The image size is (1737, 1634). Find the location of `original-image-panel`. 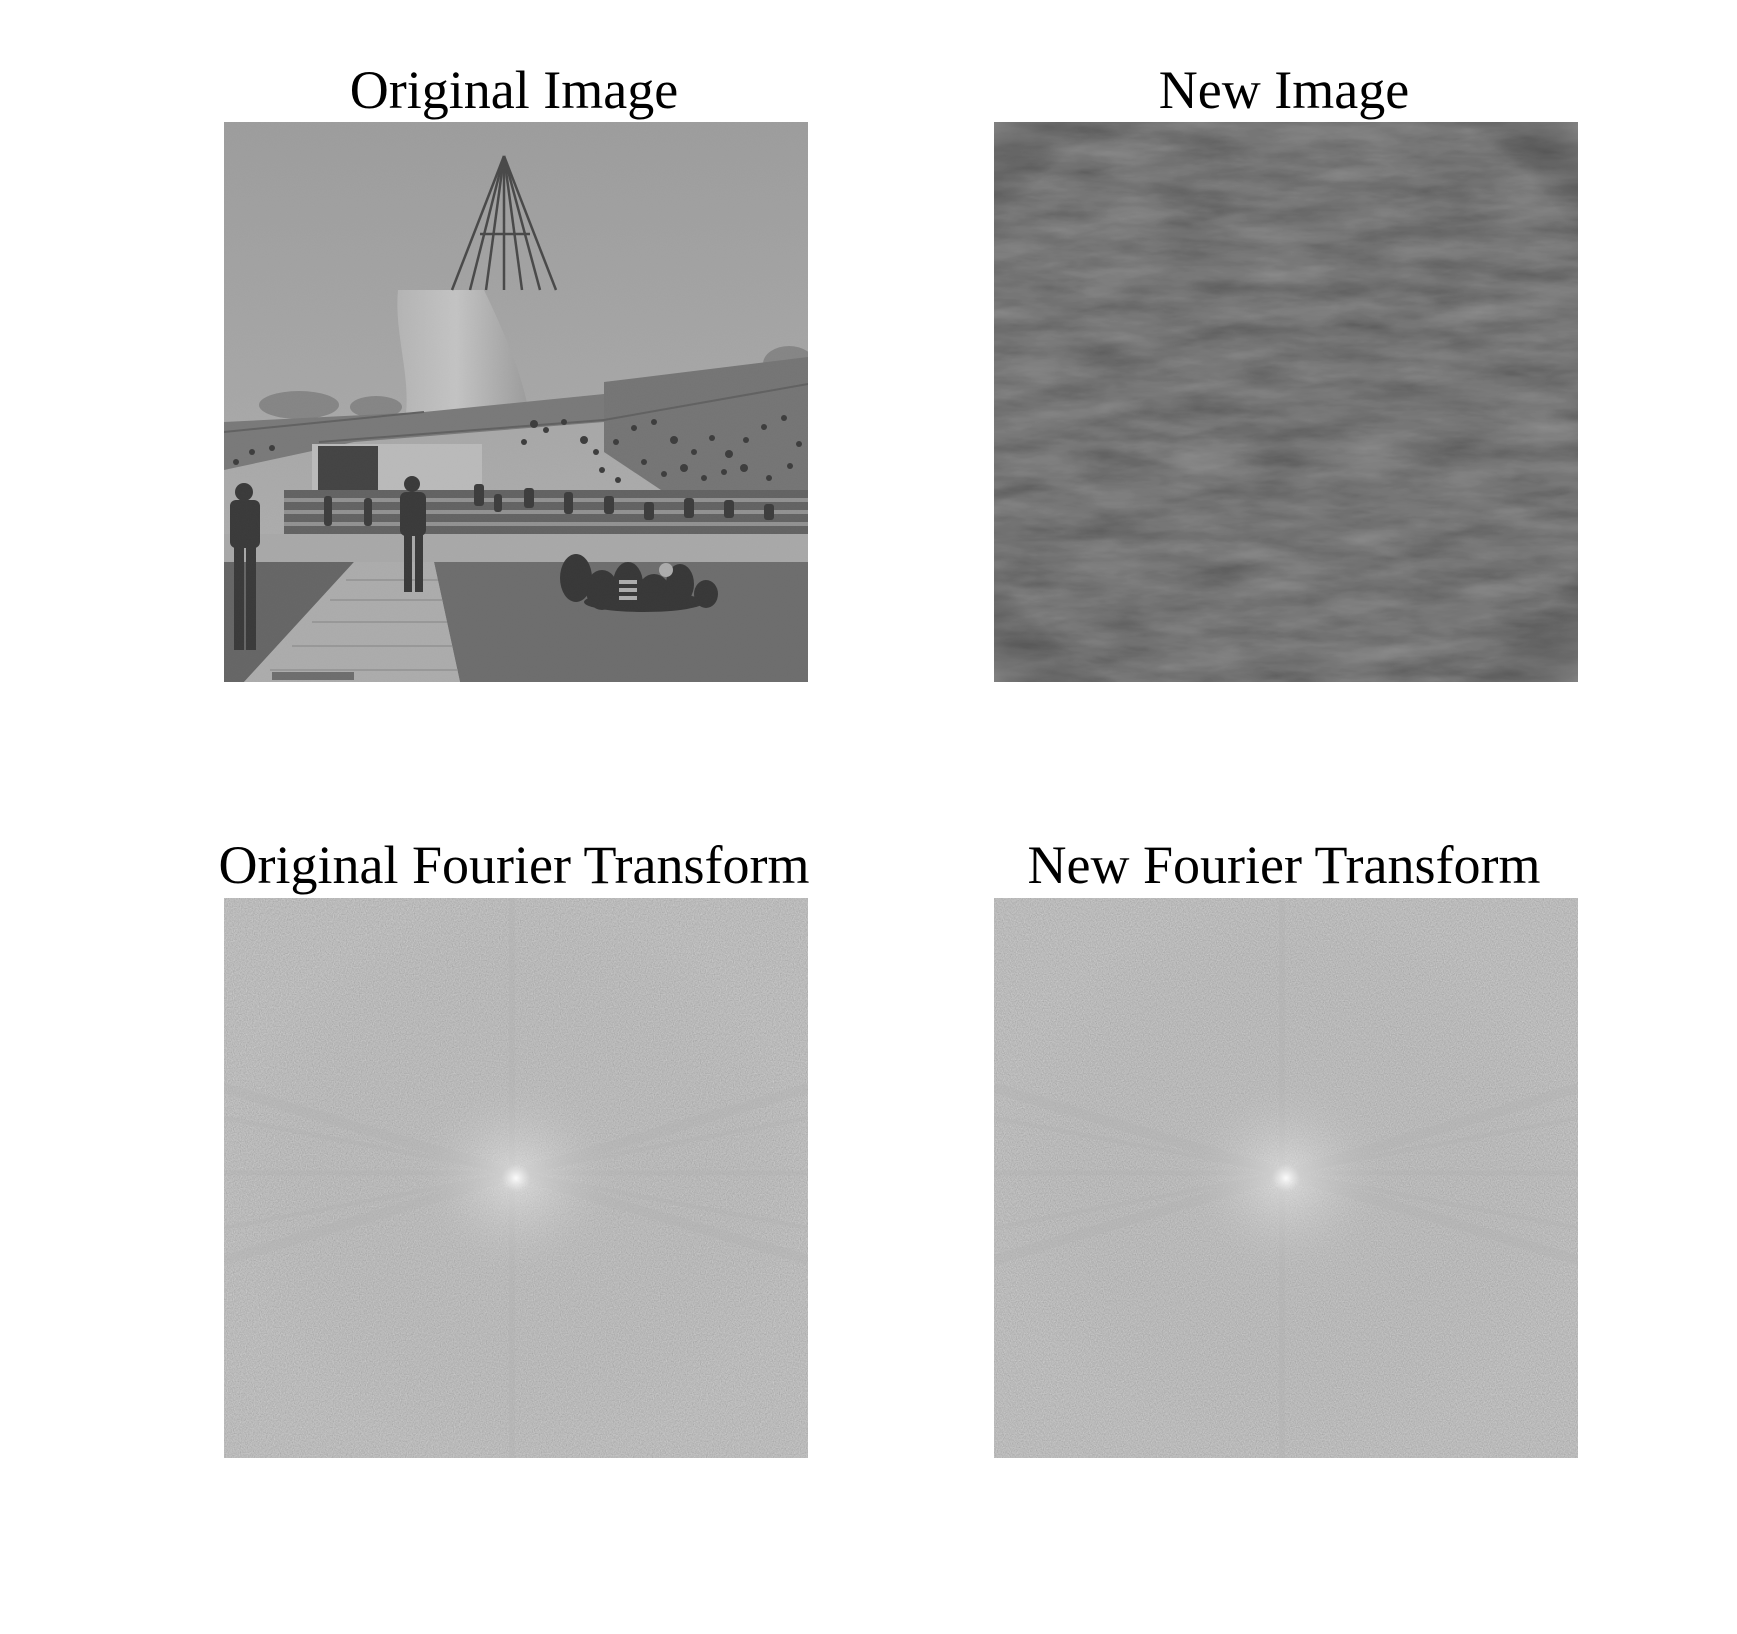

original-image-panel is located at coordinates (516, 402).